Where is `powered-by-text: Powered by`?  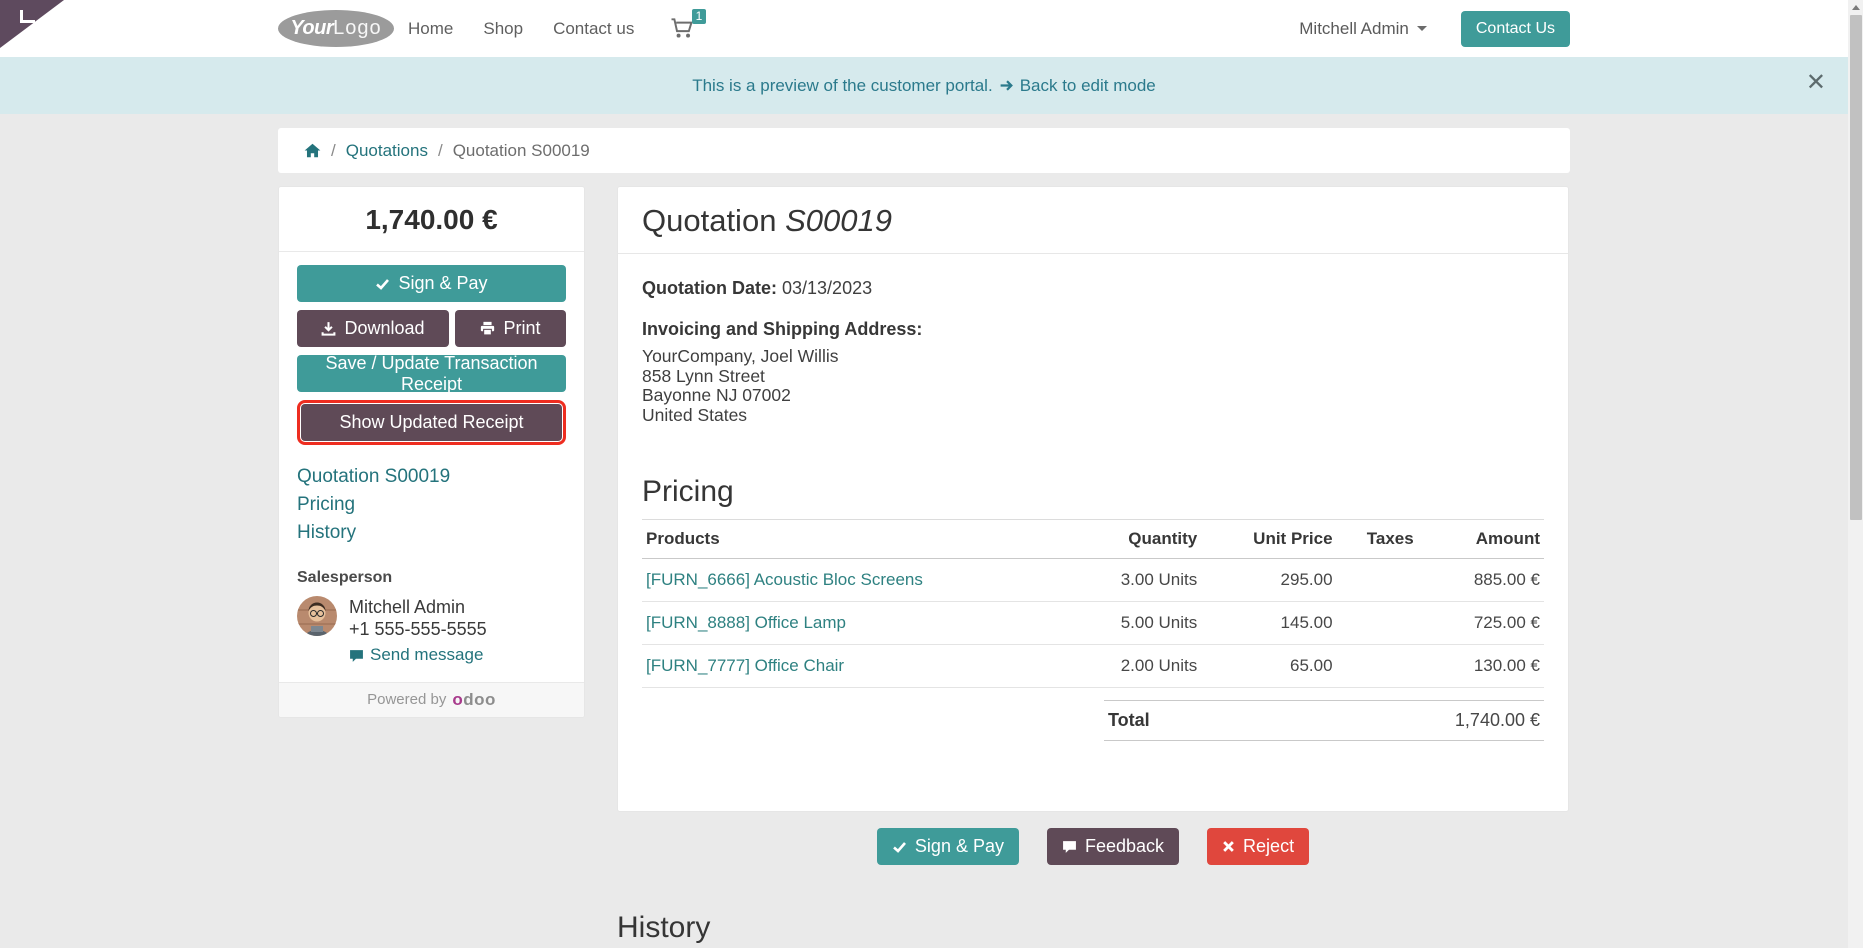
powered-by-text: Powered by is located at coordinates (407, 699).